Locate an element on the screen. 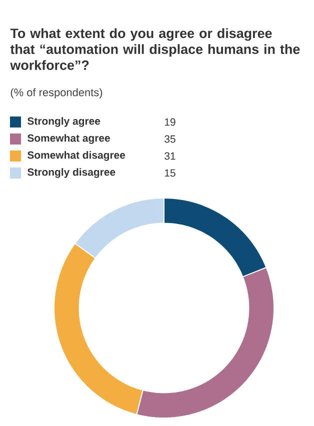 The image size is (314, 426). chart-title: To what extent do you agree or disagree that “automation will displace humans in the workforce”? is located at coordinates (155, 49).